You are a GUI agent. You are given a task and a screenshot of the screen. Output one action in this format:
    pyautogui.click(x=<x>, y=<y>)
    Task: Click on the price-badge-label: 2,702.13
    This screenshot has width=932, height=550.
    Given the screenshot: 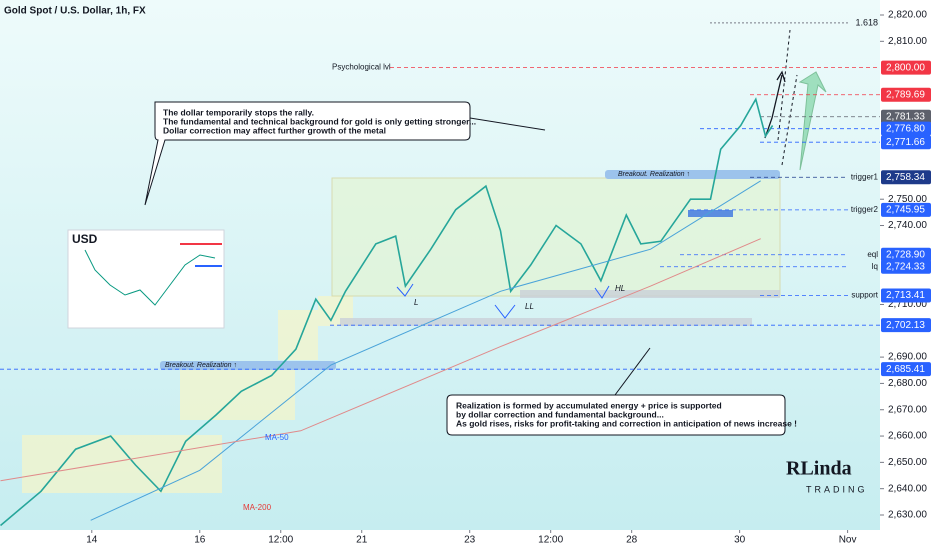 What is the action you would take?
    pyautogui.click(x=905, y=325)
    